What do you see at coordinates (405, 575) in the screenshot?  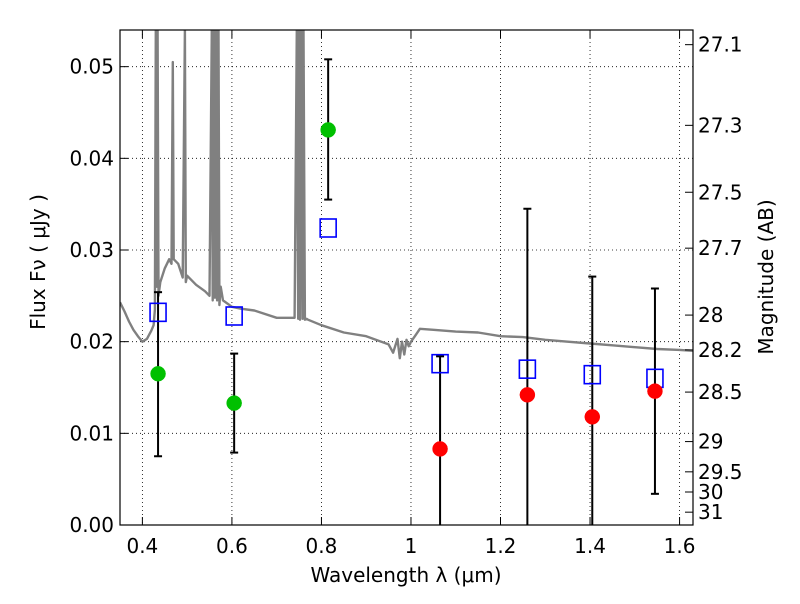 I see `x-axis-title: Wavelength λ (μm)` at bounding box center [405, 575].